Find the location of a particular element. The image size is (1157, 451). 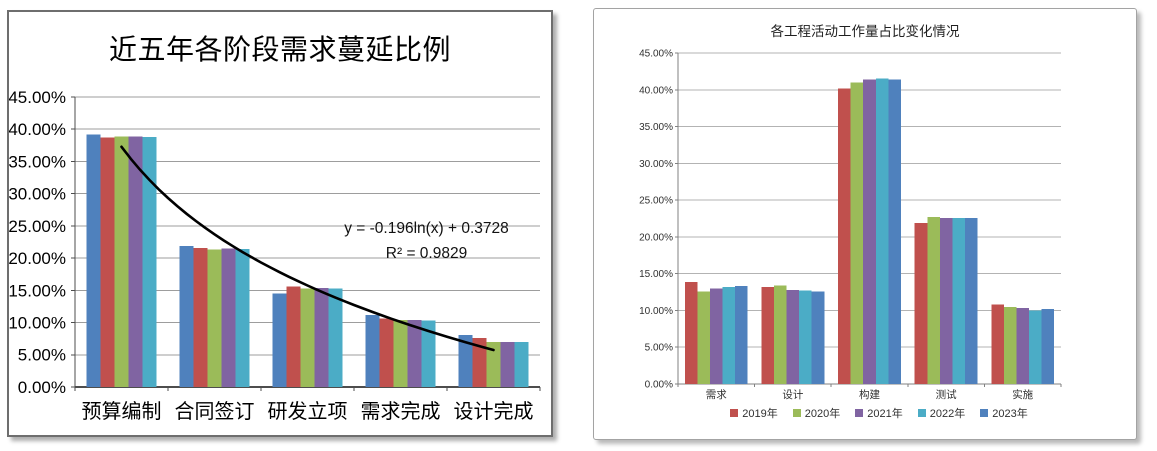

x-category-label: 设计完成 is located at coordinates (494, 411).